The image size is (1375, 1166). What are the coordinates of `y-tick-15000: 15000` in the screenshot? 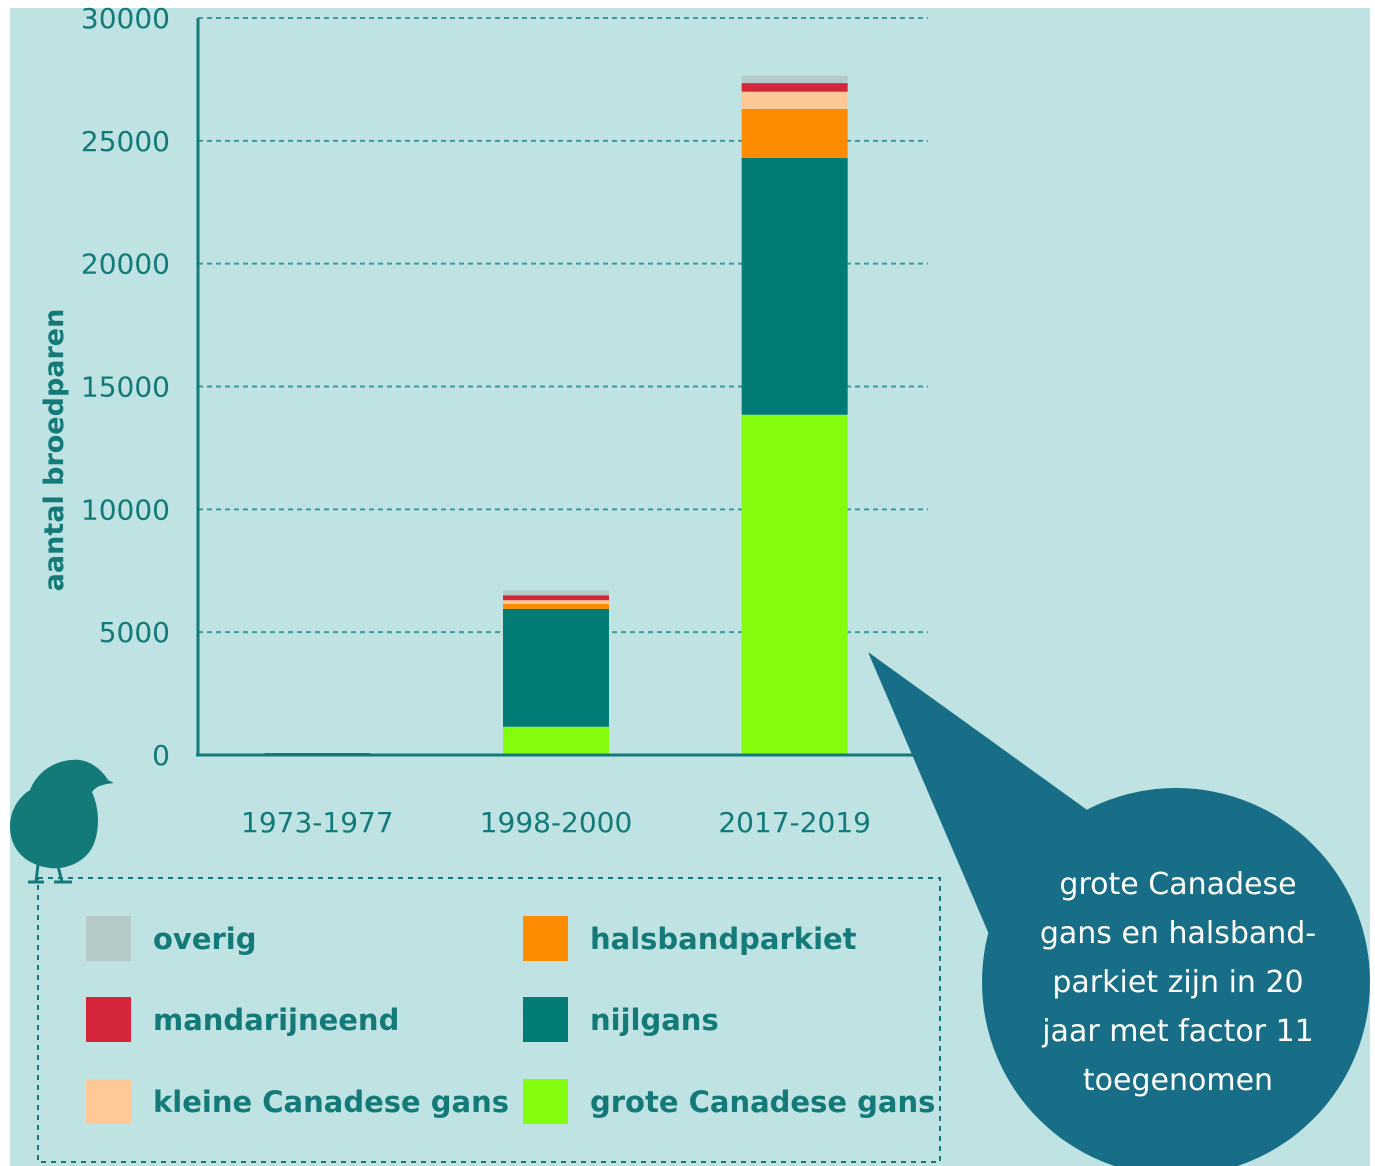 It's located at (125, 387).